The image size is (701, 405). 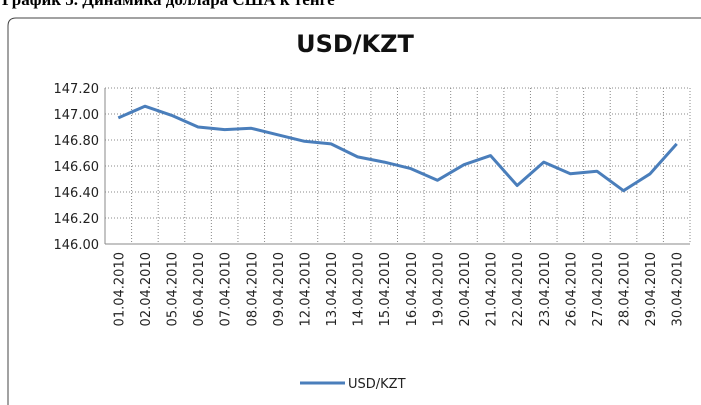 I want to click on y-tick-label: 146.00, so click(x=77, y=245).